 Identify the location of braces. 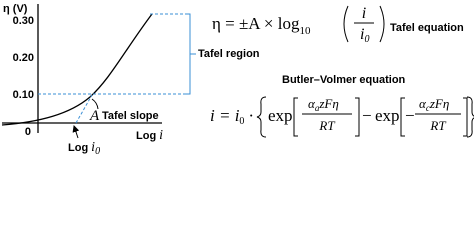
(365, 117).